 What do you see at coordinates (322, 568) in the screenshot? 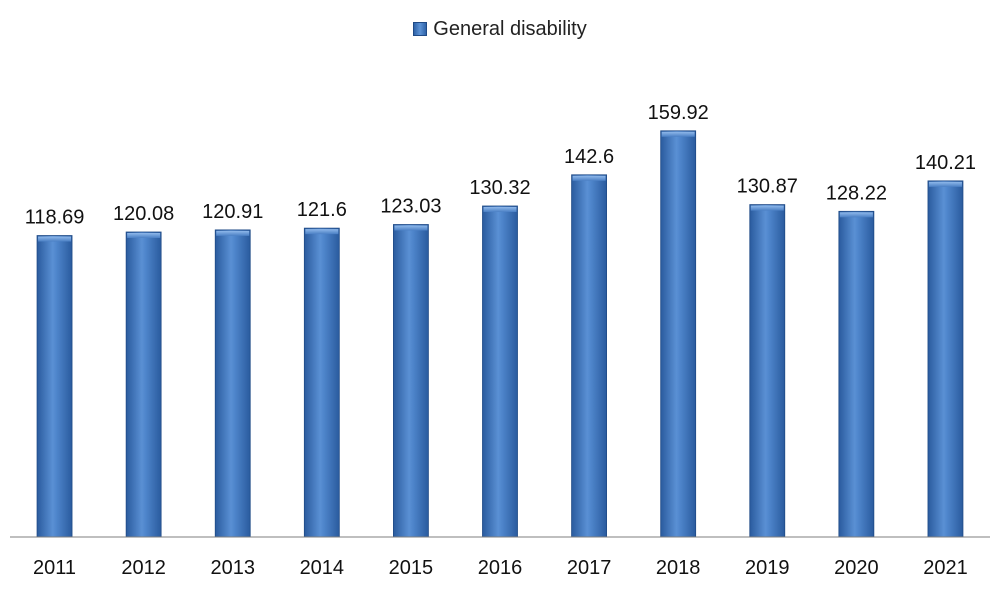
I see `x-tick-label-2014: 2014` at bounding box center [322, 568].